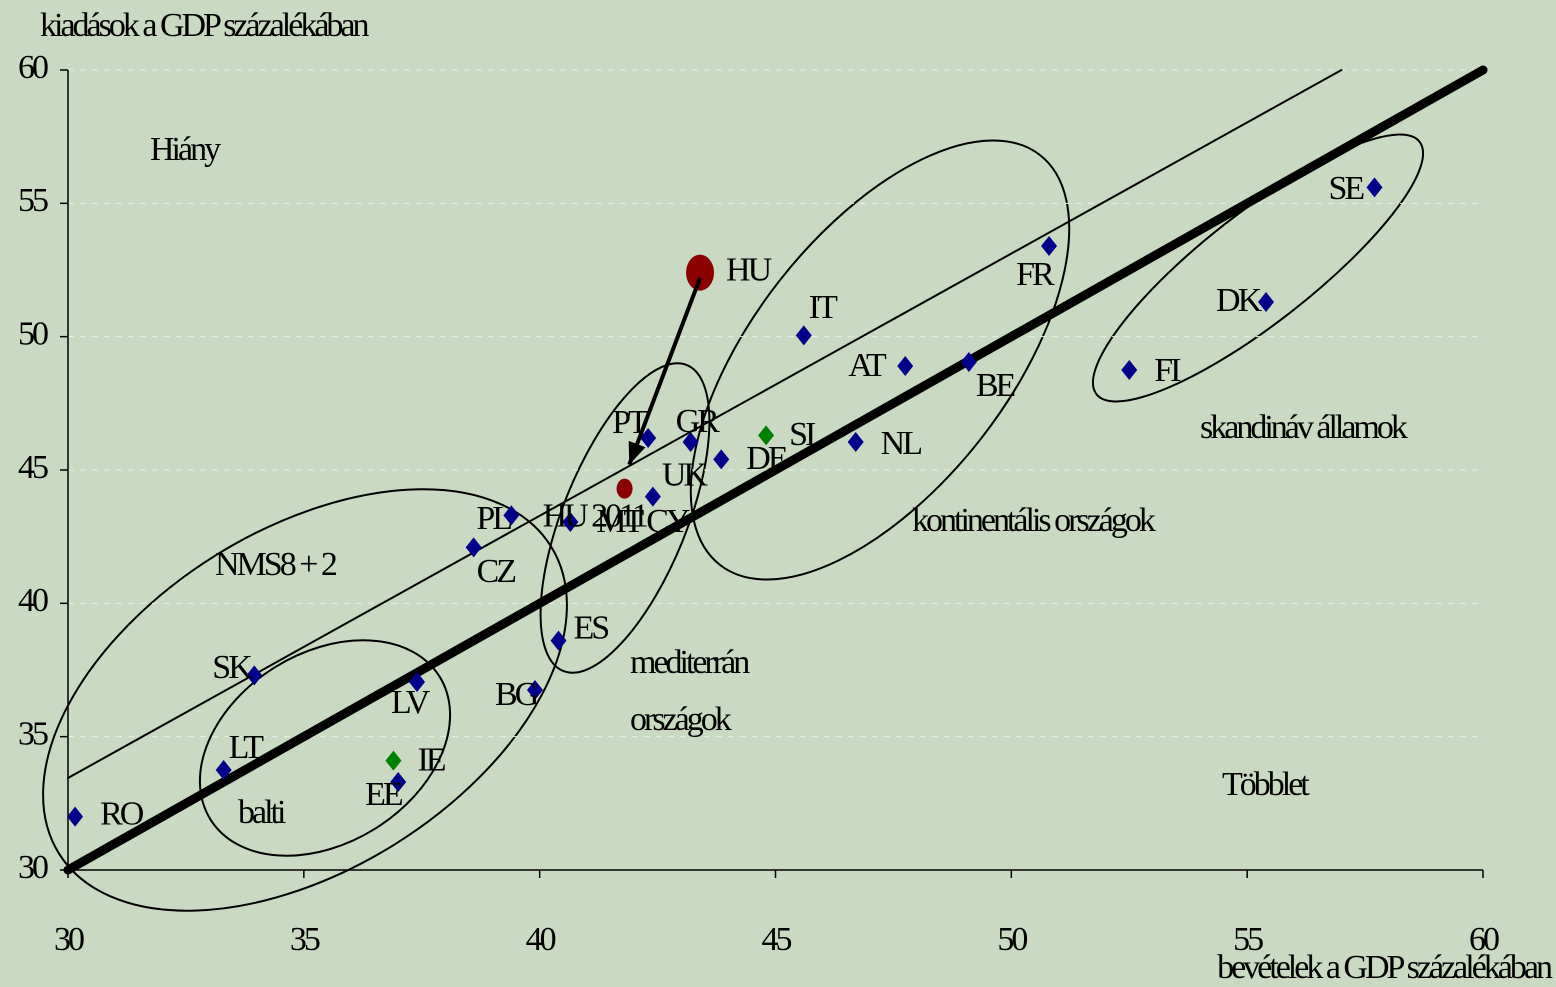  I want to click on y-tick-label: 35, so click(33, 733).